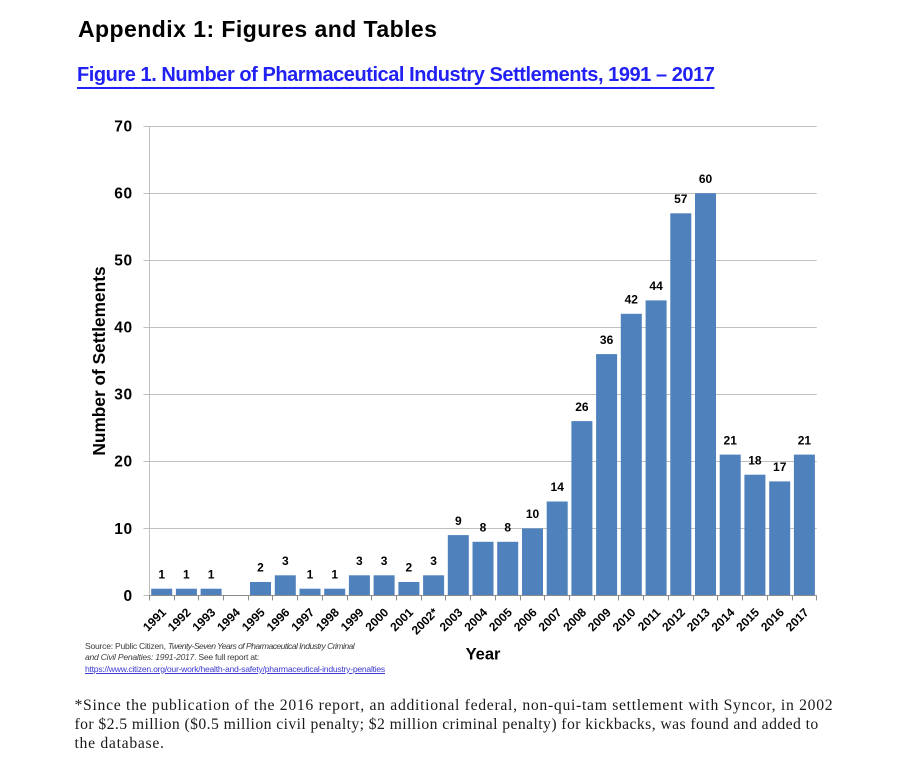 Image resolution: width=912 pixels, height=775 pixels. What do you see at coordinates (607, 340) in the screenshot?
I see `svg-text: 36` at bounding box center [607, 340].